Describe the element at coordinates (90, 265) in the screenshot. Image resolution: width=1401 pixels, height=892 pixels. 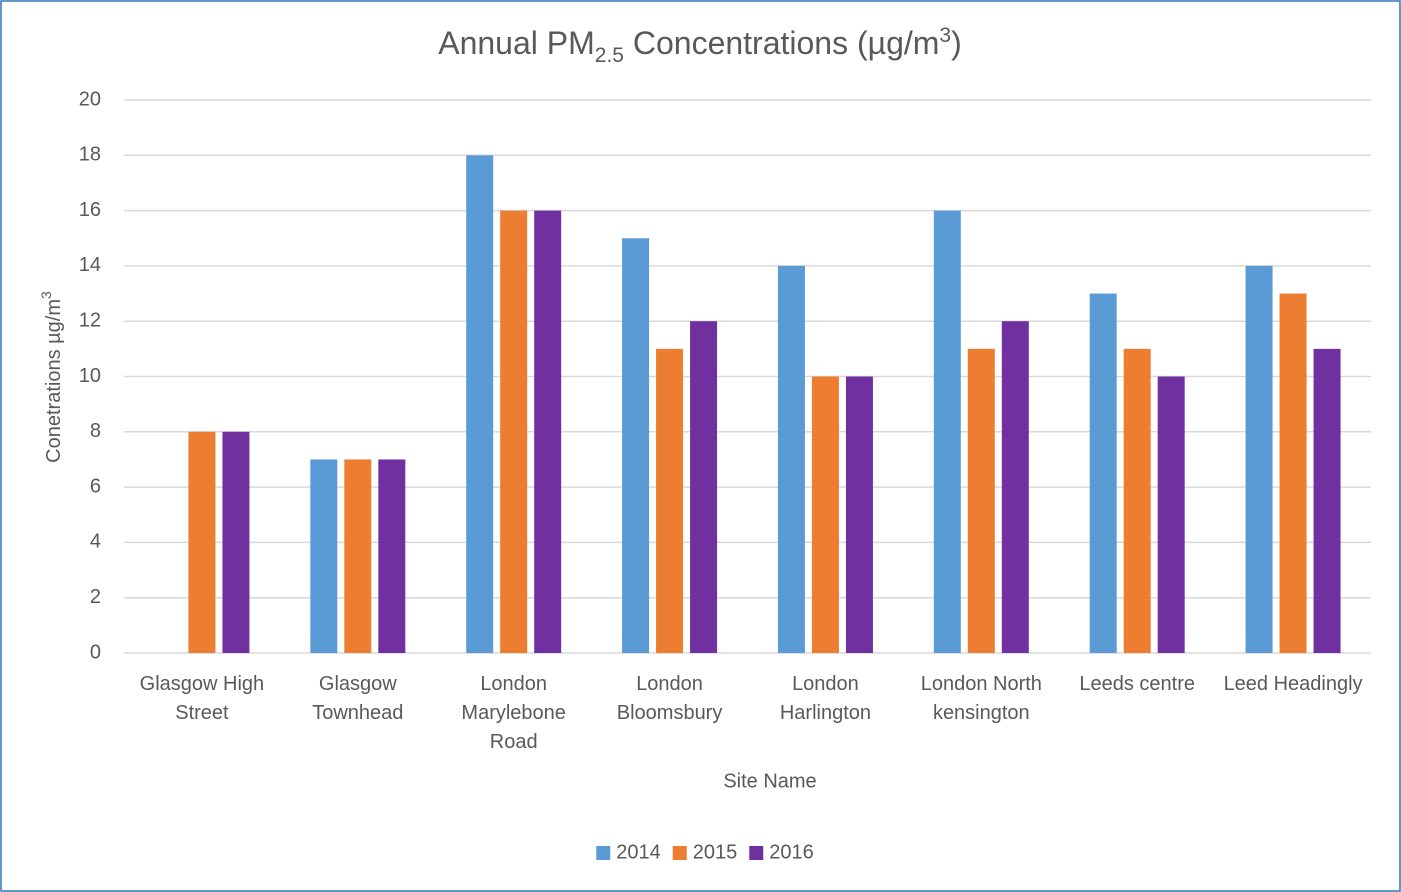
I see `y-tick-label: 14` at that location.